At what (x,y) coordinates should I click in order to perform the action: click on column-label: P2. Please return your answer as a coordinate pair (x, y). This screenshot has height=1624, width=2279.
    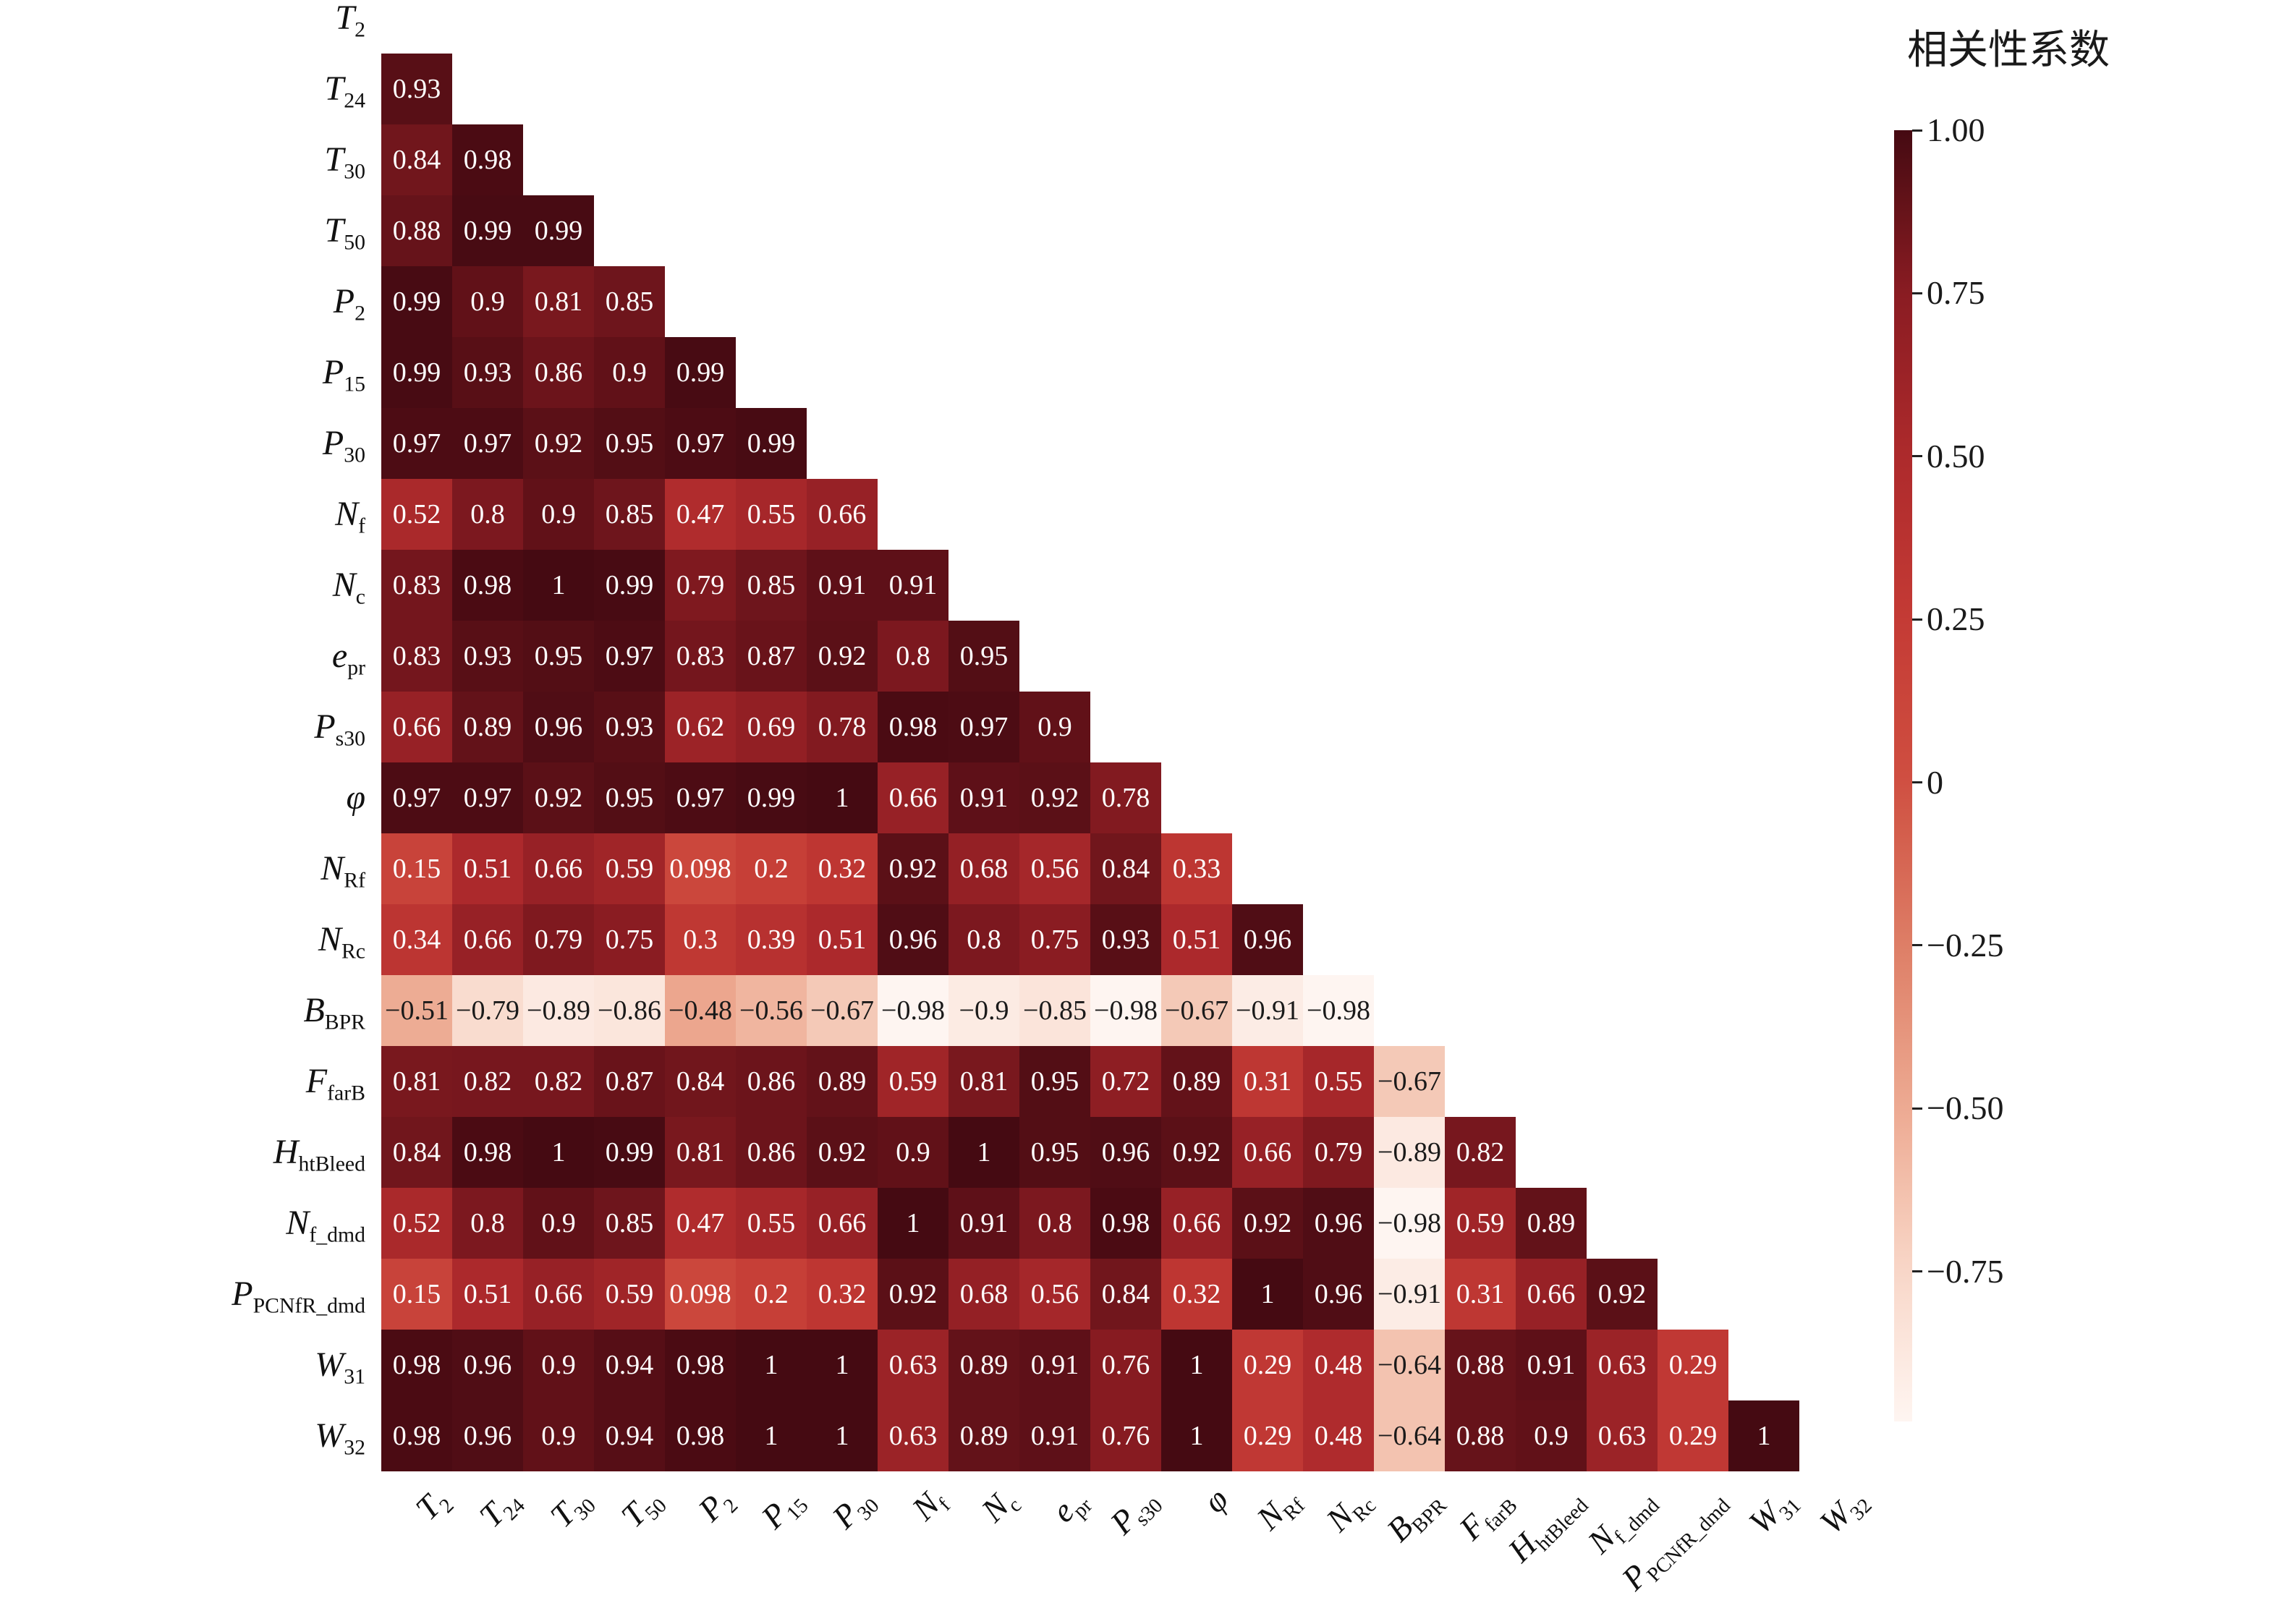
    Looking at the image, I should click on (716, 1504).